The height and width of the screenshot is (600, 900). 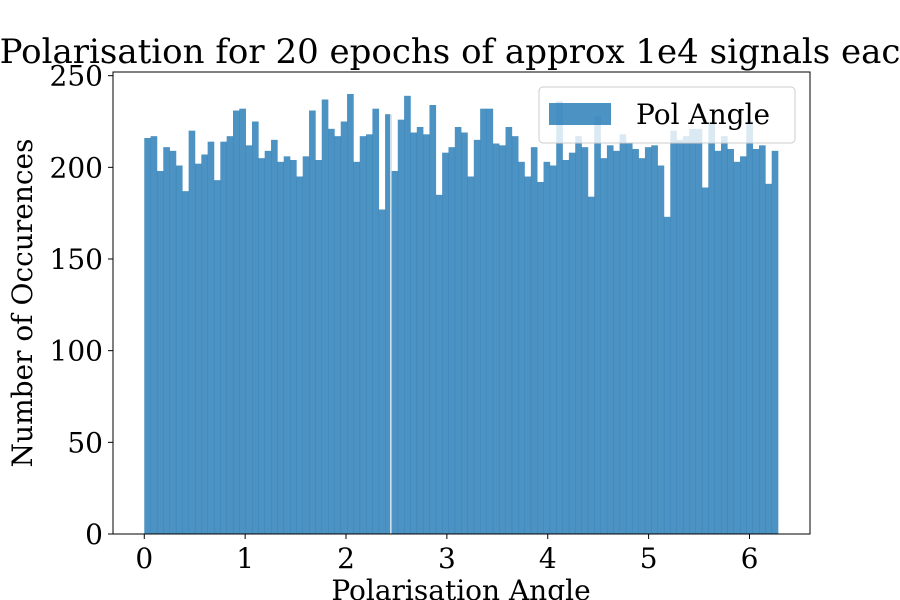 I want to click on x-axis: 0 1 2 3 4 5 6, so click(x=446, y=554).